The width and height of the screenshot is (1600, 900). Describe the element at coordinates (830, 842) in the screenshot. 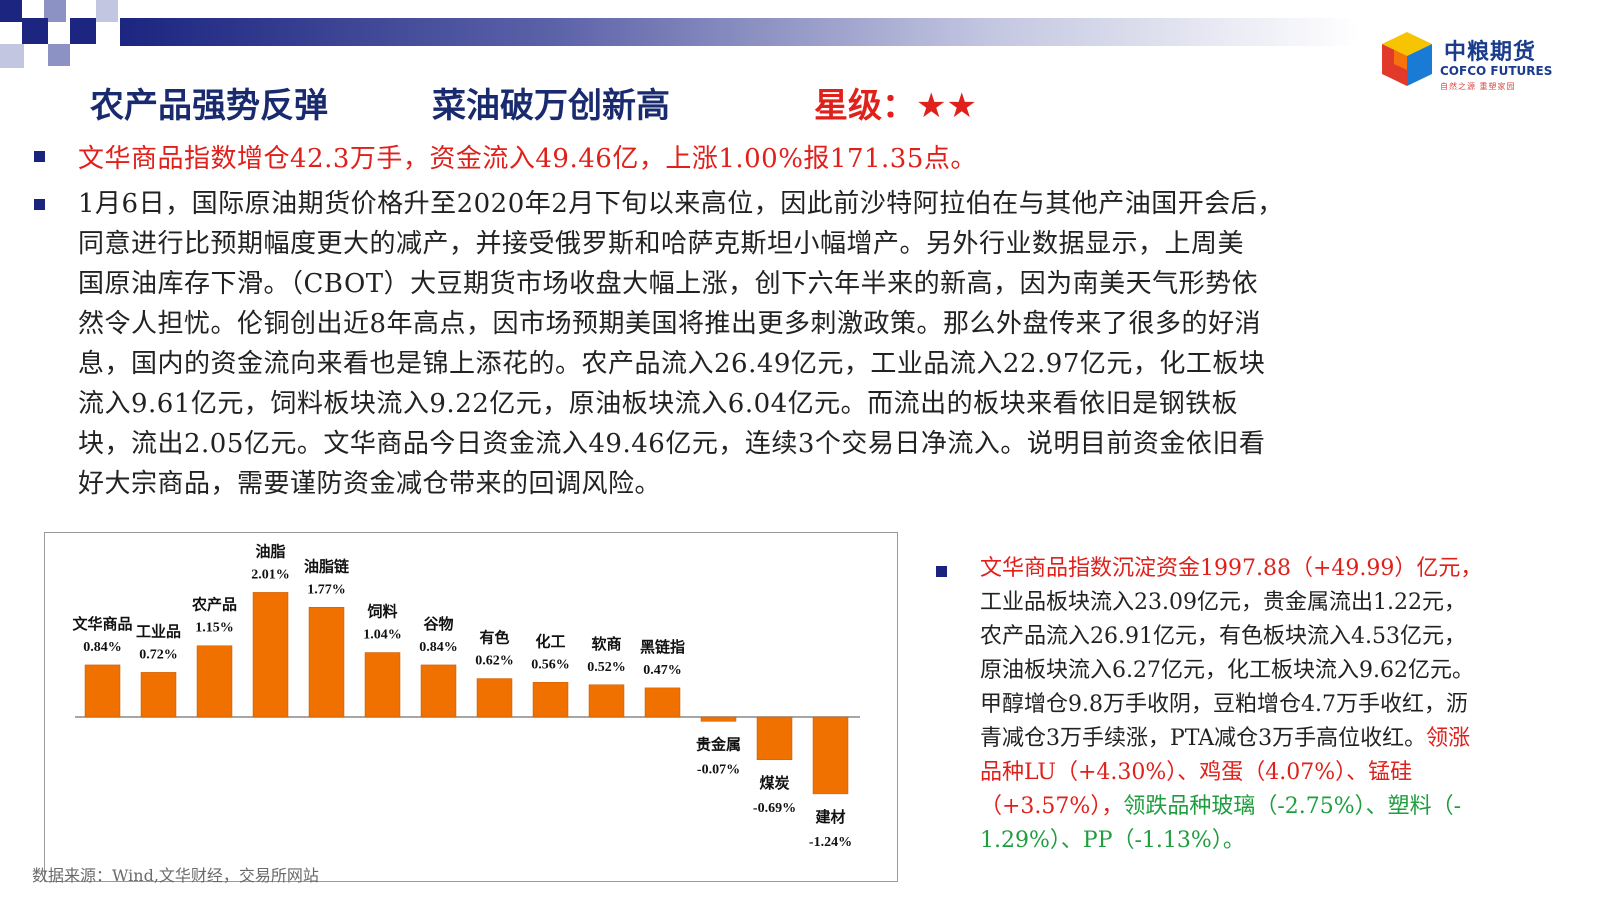

I see `chart-value-label: -1.24%` at that location.